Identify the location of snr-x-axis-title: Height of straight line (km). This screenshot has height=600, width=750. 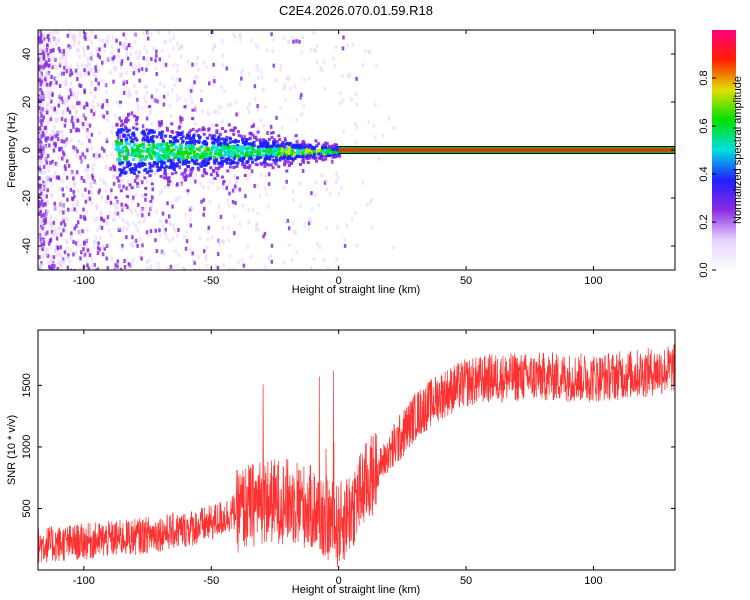
(356, 590).